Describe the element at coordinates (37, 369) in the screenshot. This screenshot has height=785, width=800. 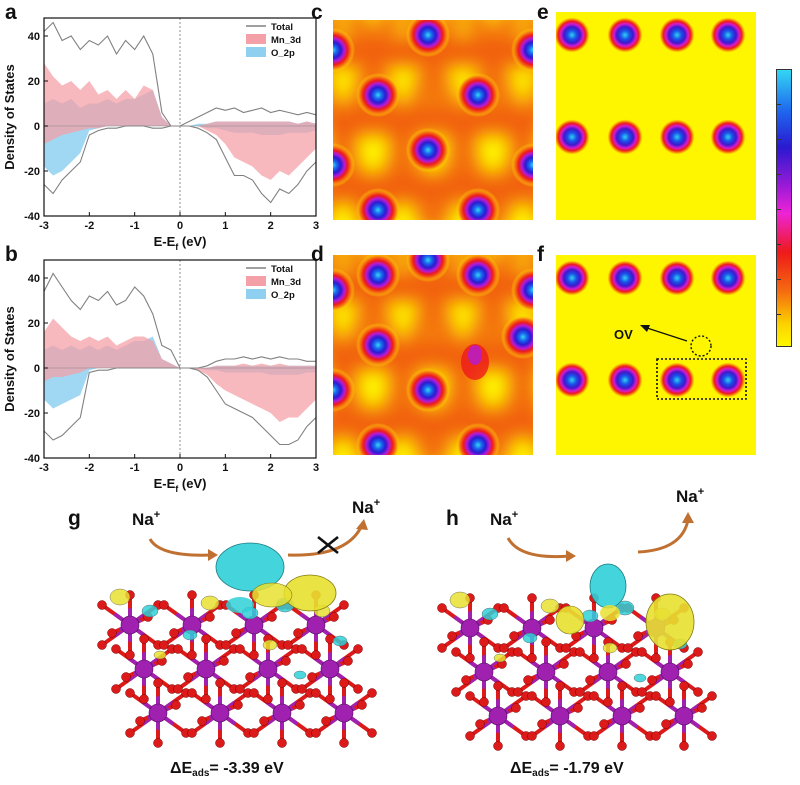
I see `y-tick-label: 0` at that location.